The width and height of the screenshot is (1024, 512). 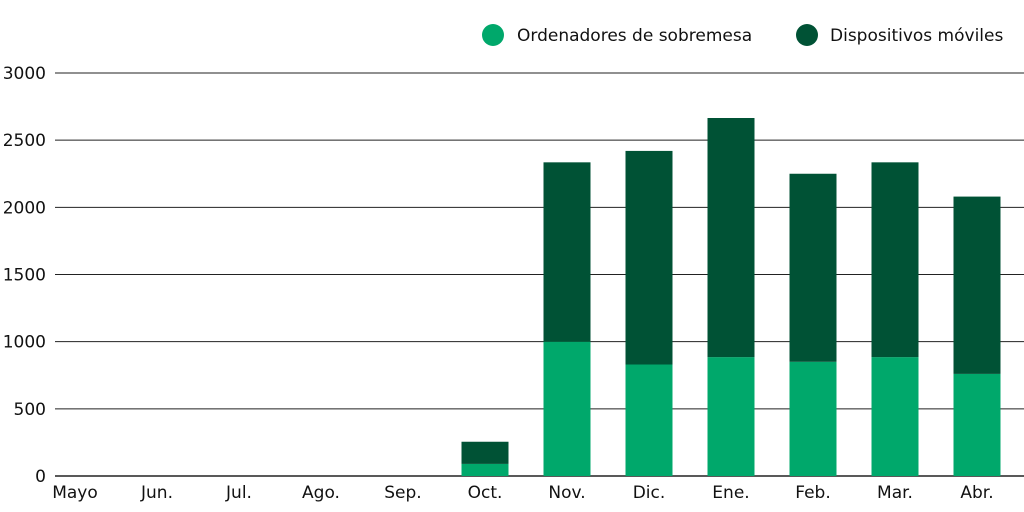 What do you see at coordinates (916, 36) in the screenshot?
I see `legend-label: Dispositivos móviles` at bounding box center [916, 36].